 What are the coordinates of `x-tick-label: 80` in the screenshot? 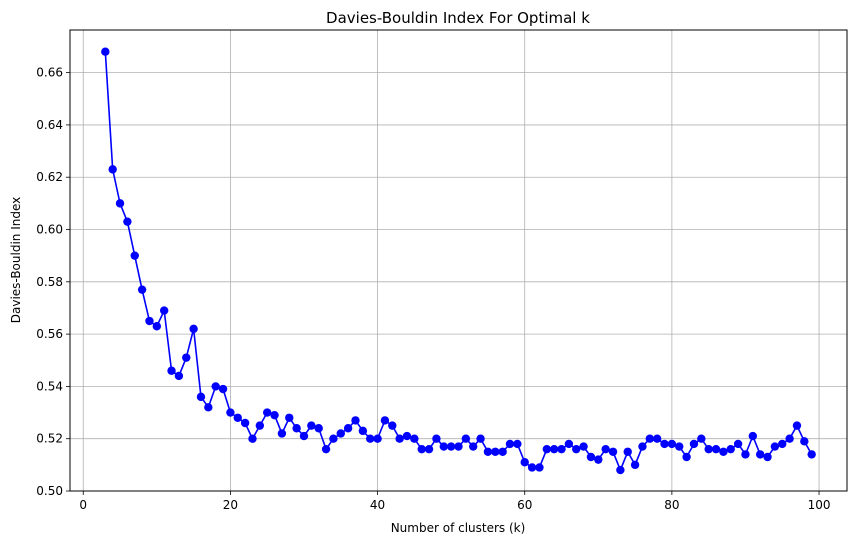 It's located at (671, 505).